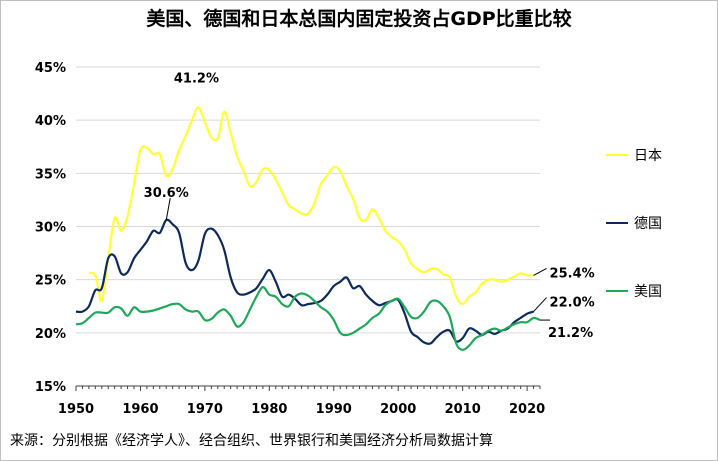  I want to click on annotation-label: 21.2%, so click(570, 333).